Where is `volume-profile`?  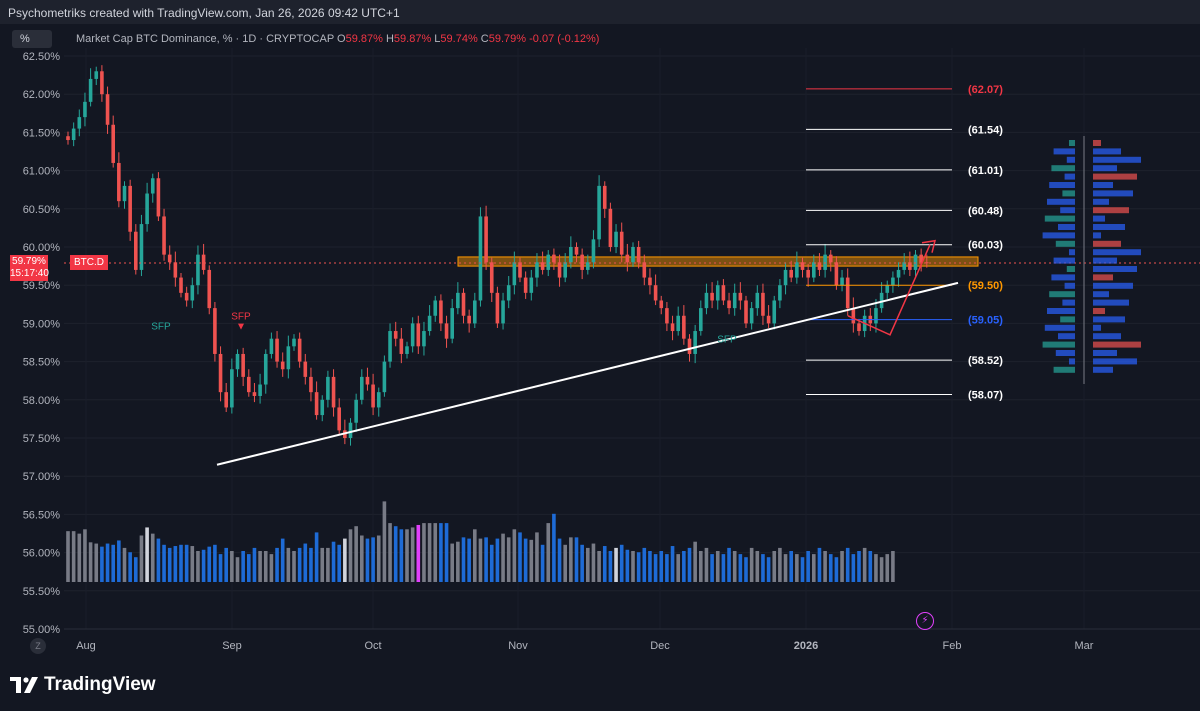 volume-profile is located at coordinates (1091, 260).